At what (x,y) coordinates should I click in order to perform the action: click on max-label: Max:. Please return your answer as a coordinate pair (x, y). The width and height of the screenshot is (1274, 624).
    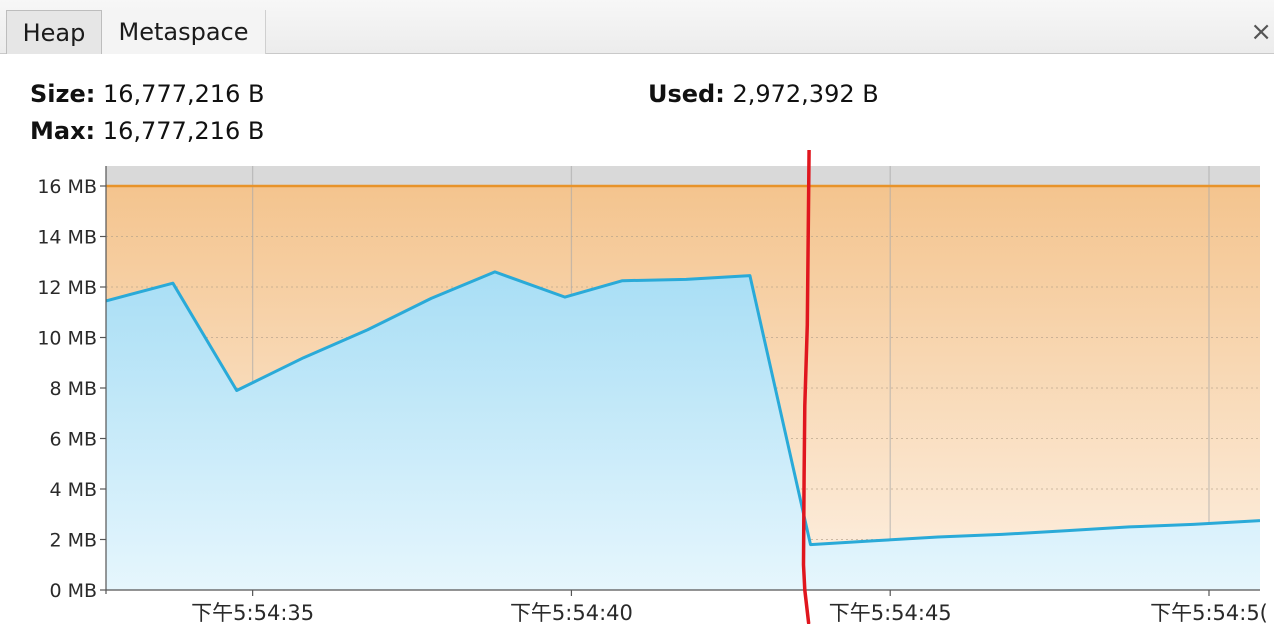
    Looking at the image, I should click on (63, 131).